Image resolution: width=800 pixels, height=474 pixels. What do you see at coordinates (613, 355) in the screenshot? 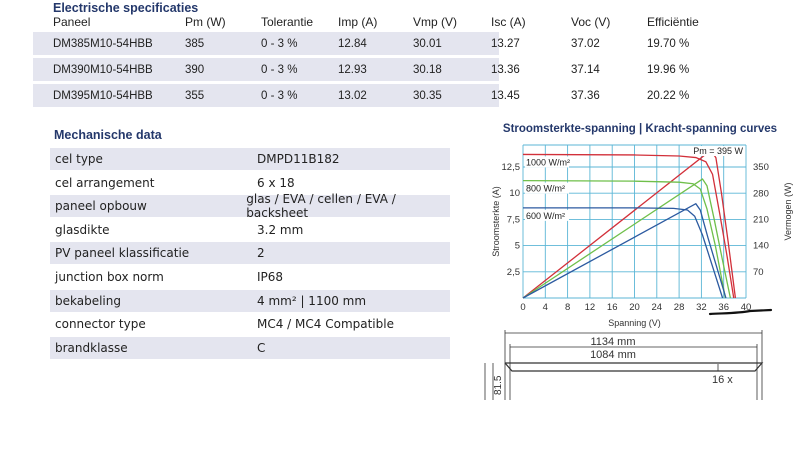
I see `inner-width-label: 1084 mm` at bounding box center [613, 355].